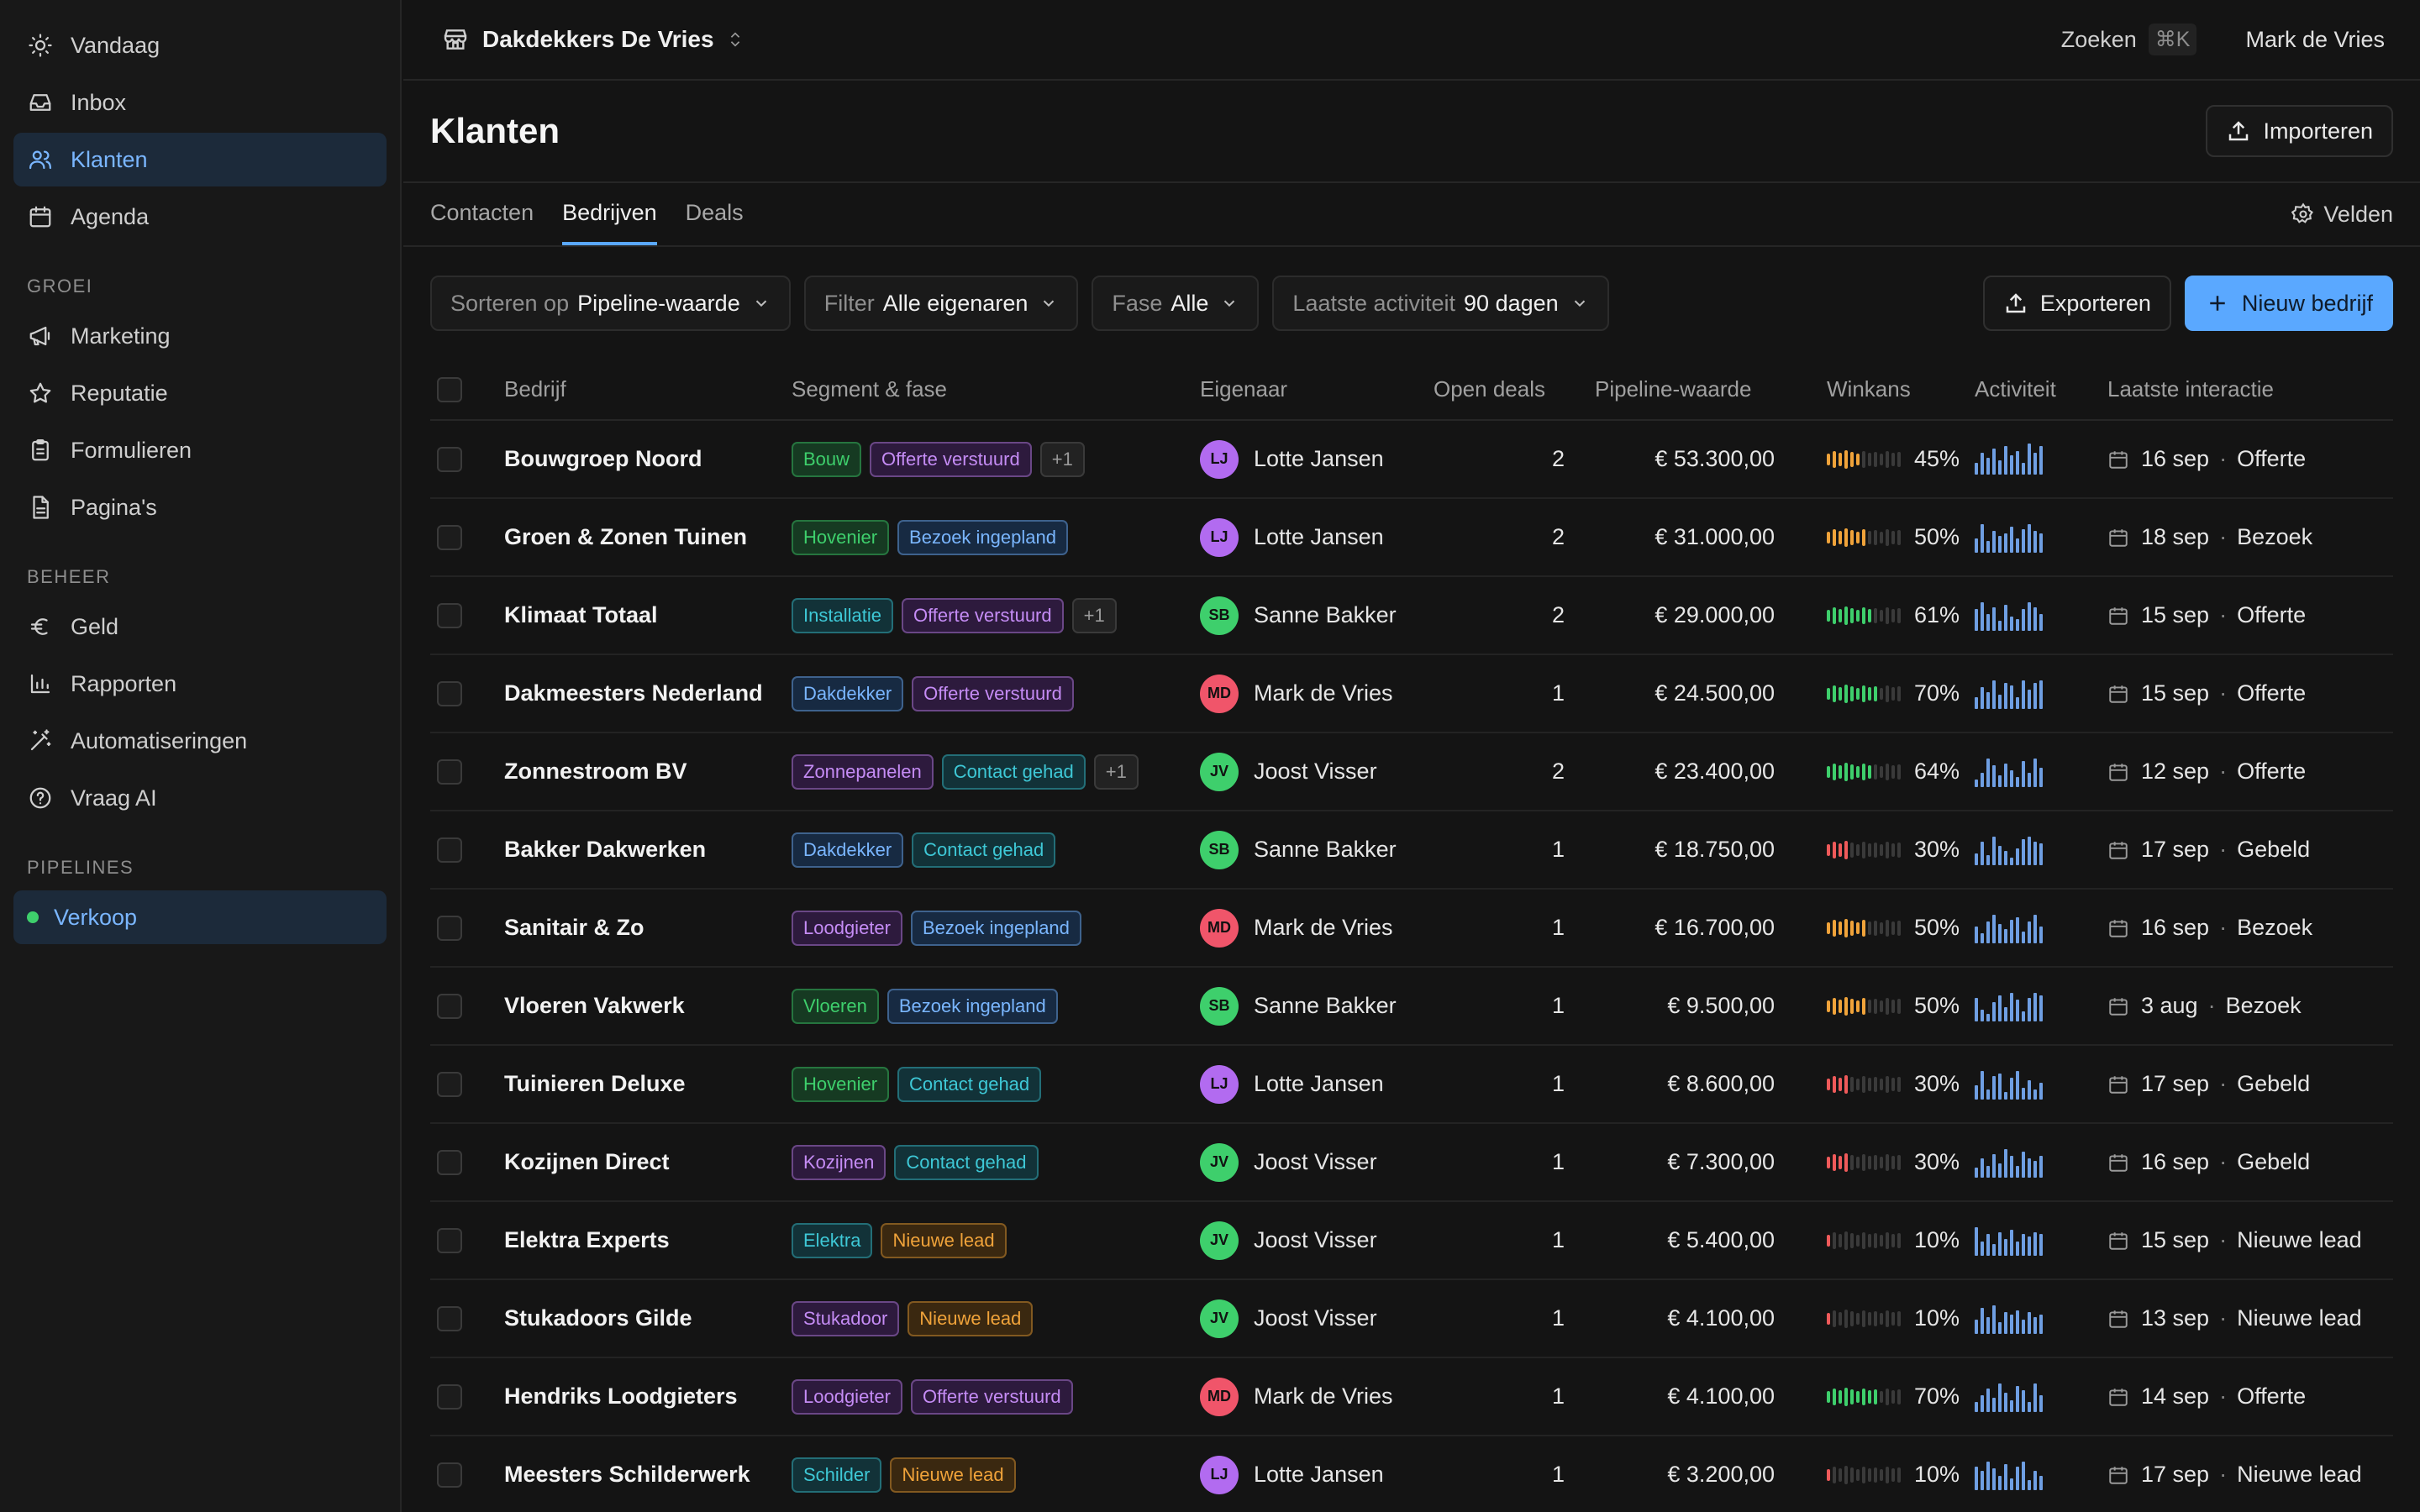 This screenshot has width=2420, height=1512. What do you see at coordinates (648, 928) in the screenshot?
I see `company-name: Sanitair & Zo` at bounding box center [648, 928].